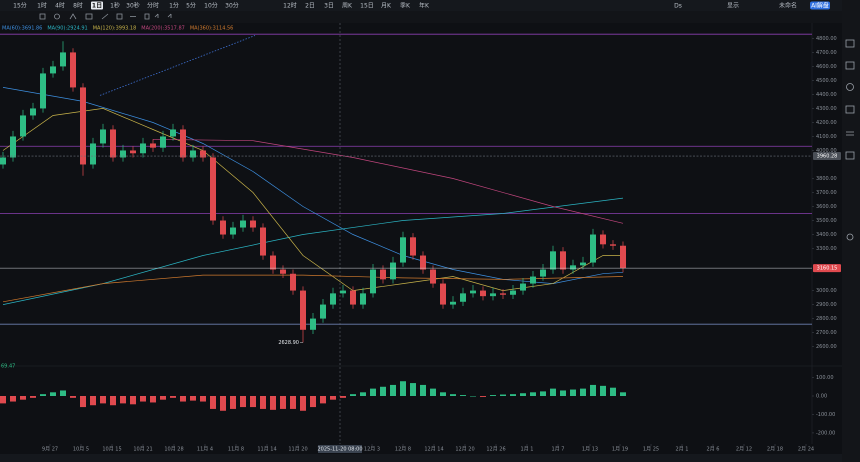 The width and height of the screenshot is (860, 462). Describe the element at coordinates (115, 5) in the screenshot. I see `interval-button: 1秒` at that location.